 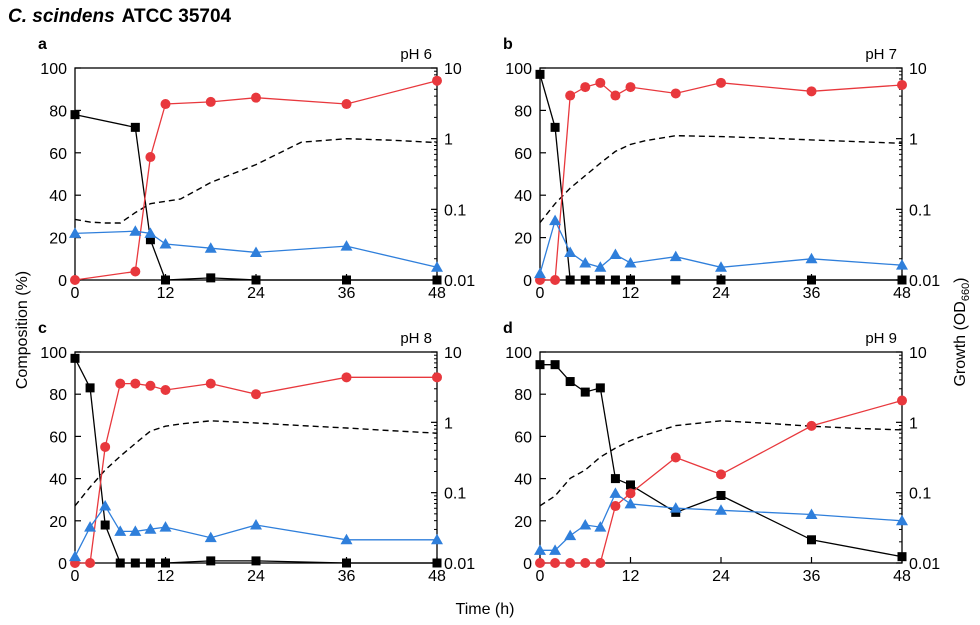 What do you see at coordinates (540, 576) in the screenshot?
I see `x-tick-label: 0` at bounding box center [540, 576].